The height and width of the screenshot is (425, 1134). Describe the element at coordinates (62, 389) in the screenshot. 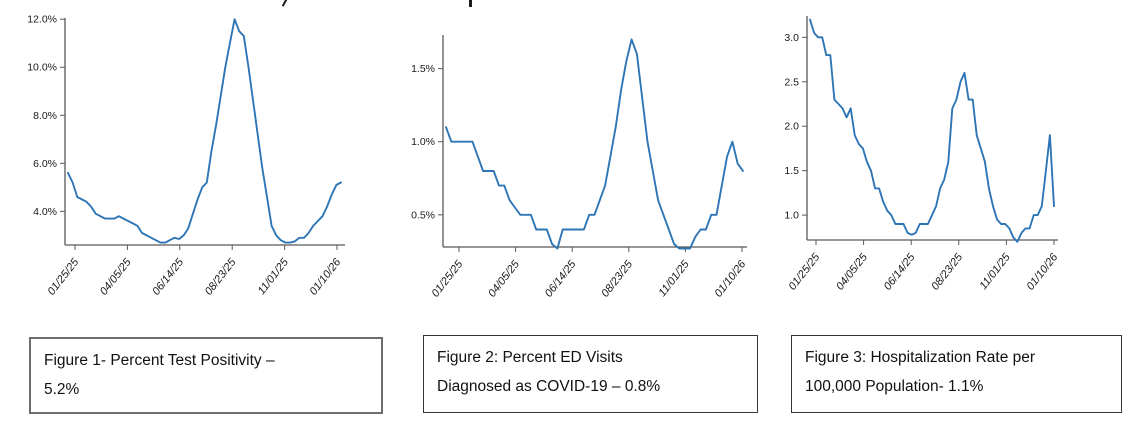

I see `caption-line: 5.2%` at that location.